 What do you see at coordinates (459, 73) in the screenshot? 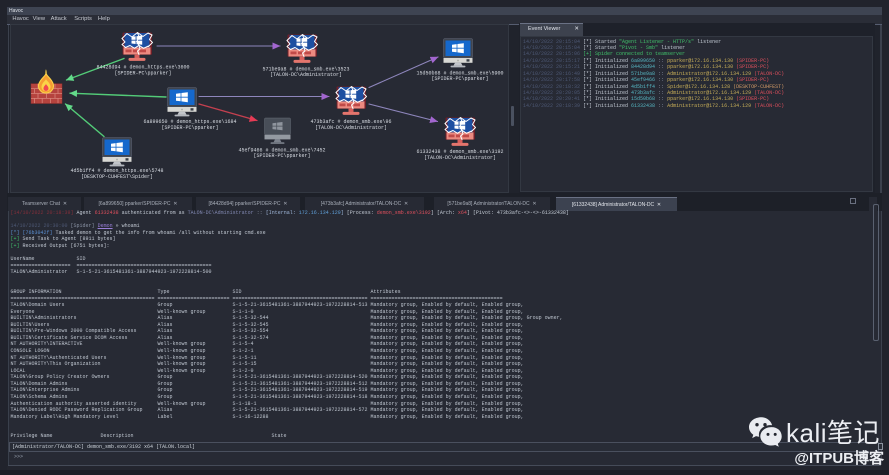
I see `svg-text: 15d50b68 # demon_smb.exe\5900` at bounding box center [459, 73].